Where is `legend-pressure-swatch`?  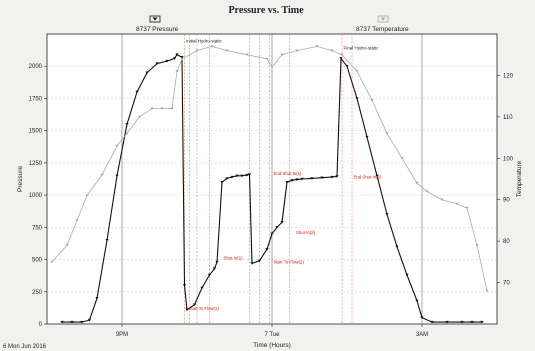
legend-pressure-swatch is located at coordinates (155, 19).